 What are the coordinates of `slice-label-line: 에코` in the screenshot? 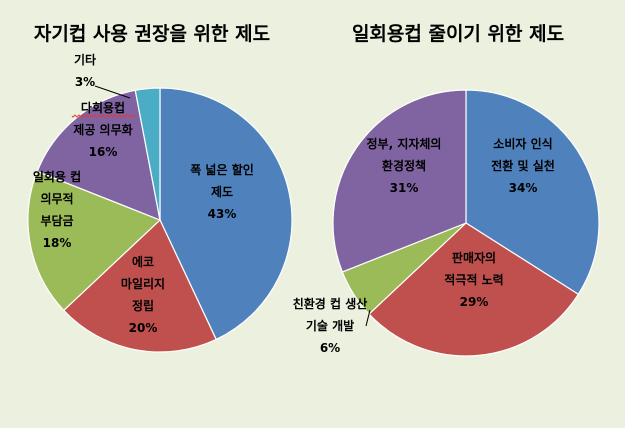 It's located at (143, 261).